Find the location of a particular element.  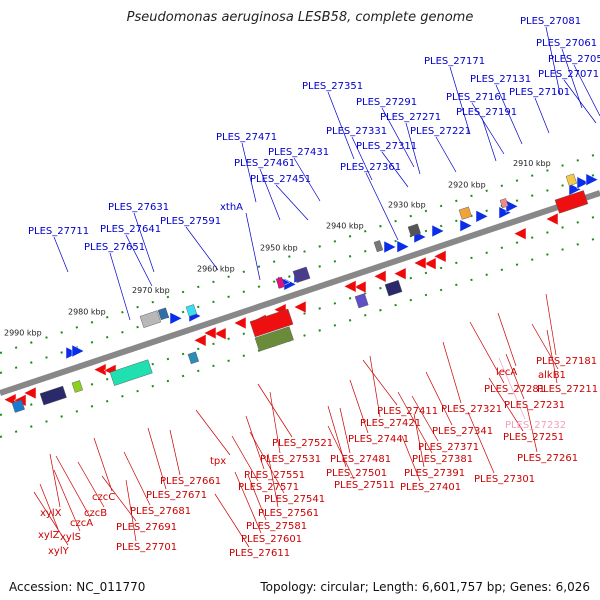

reverse-gene-label: PLES_27321 is located at coordinates (471, 409).